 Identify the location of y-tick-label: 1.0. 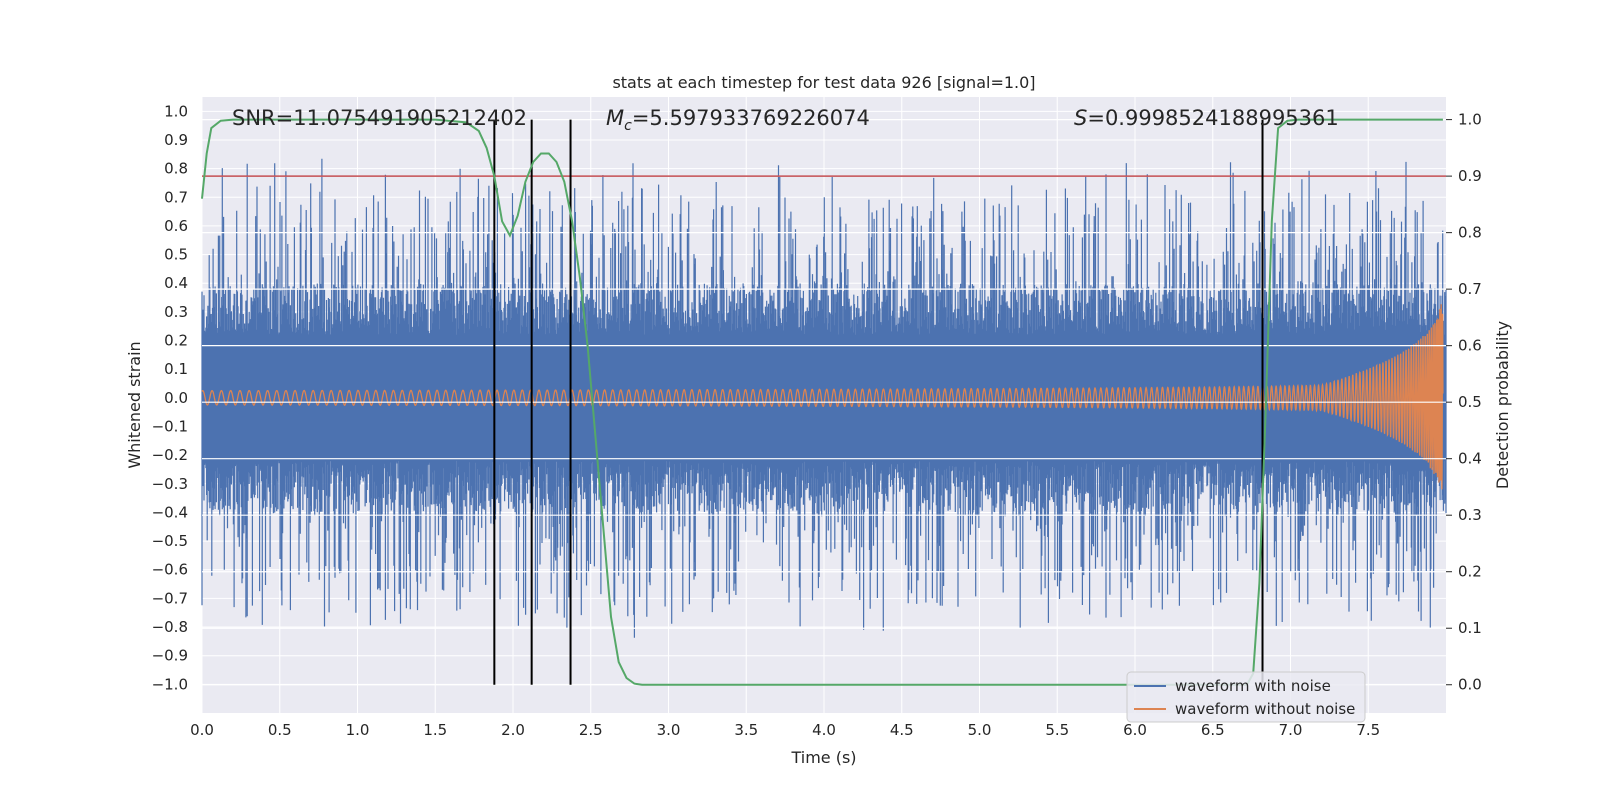
(176, 111).